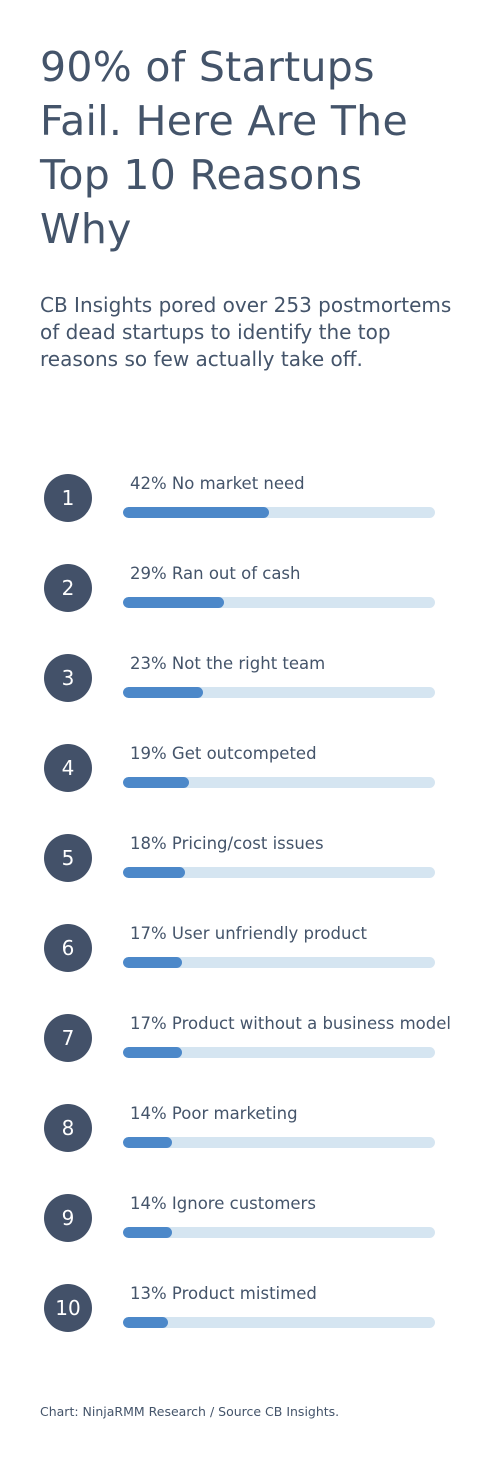 The width and height of the screenshot is (480, 1459). I want to click on rank-badge: 4, so click(68, 768).